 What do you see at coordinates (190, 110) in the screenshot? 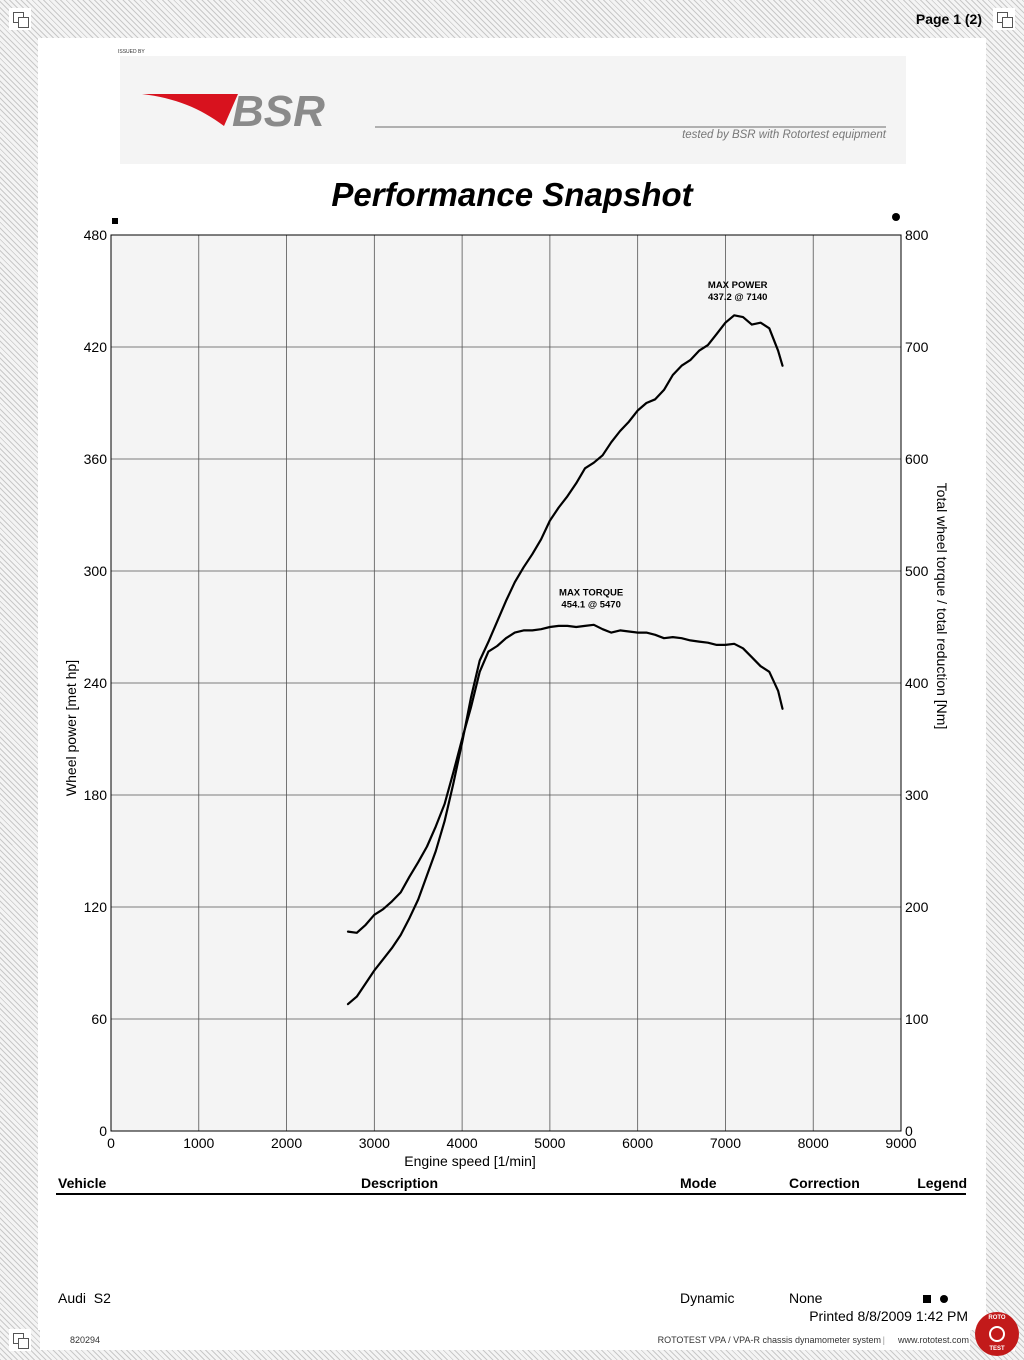
I see `logo-swoosh-icon` at bounding box center [190, 110].